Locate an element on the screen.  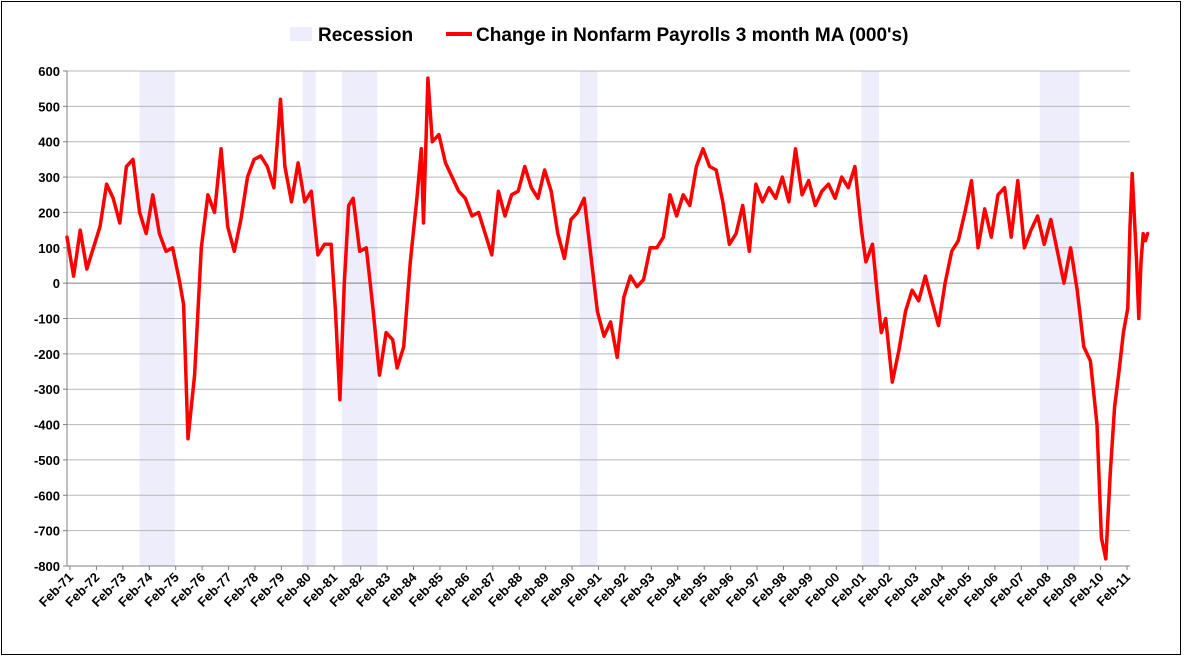
y-tick-label: -800 is located at coordinates (47, 566).